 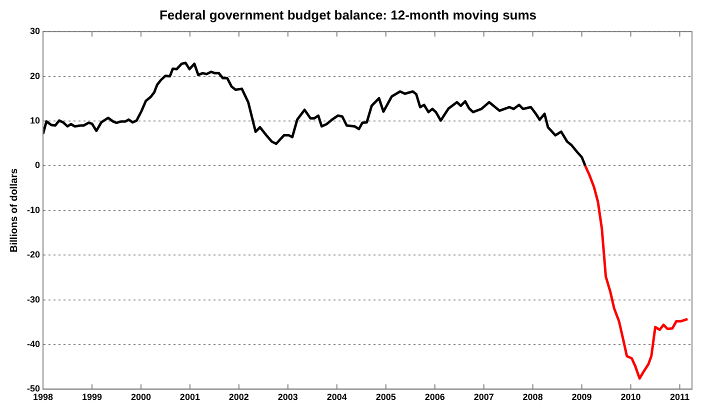 What do you see at coordinates (630, 397) in the screenshot?
I see `x-tick-label: 2010` at bounding box center [630, 397].